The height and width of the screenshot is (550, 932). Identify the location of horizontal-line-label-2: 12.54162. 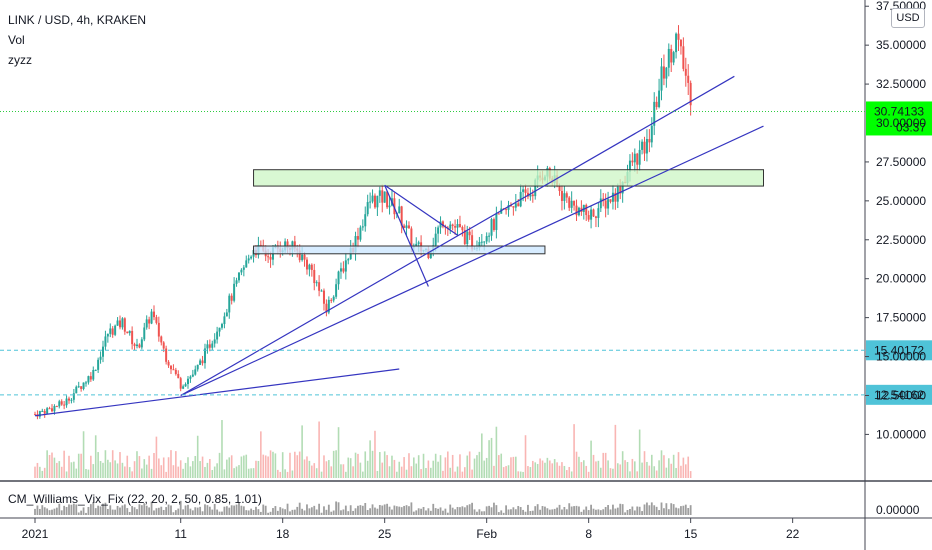
(899, 395).